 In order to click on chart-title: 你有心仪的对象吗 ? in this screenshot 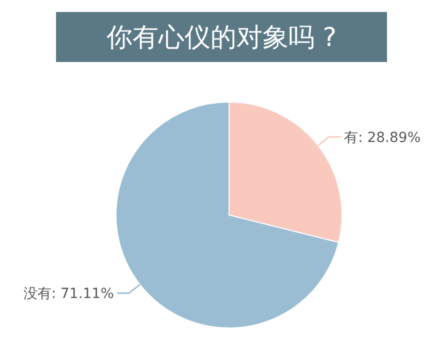, I will do `click(221, 38)`.